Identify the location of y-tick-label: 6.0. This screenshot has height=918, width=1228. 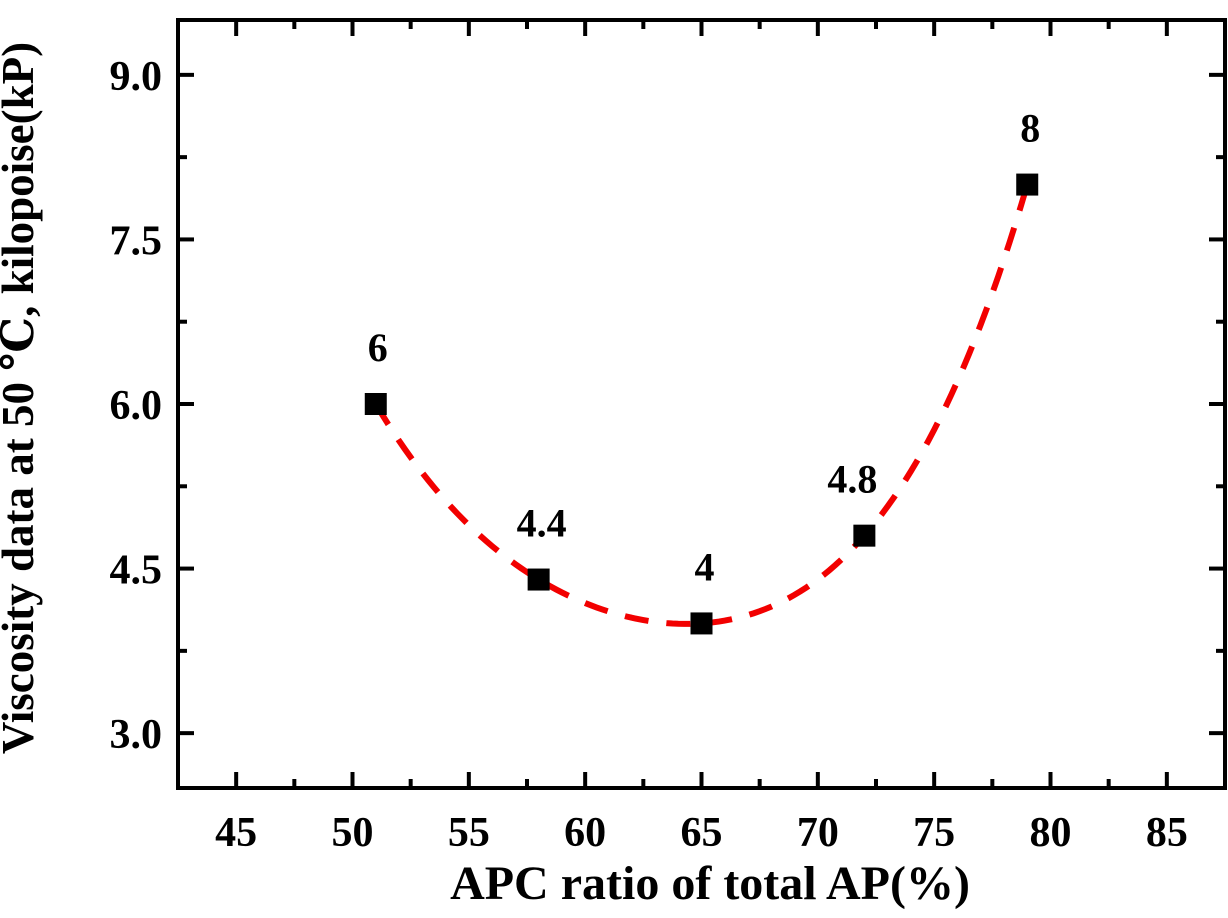
(136, 406).